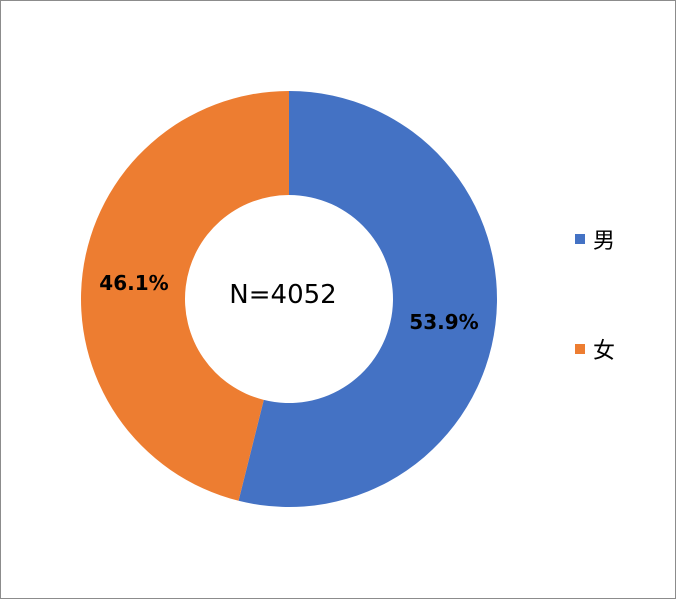 Image resolution: width=676 pixels, height=599 pixels. I want to click on legend-label-female: 女, so click(604, 351).